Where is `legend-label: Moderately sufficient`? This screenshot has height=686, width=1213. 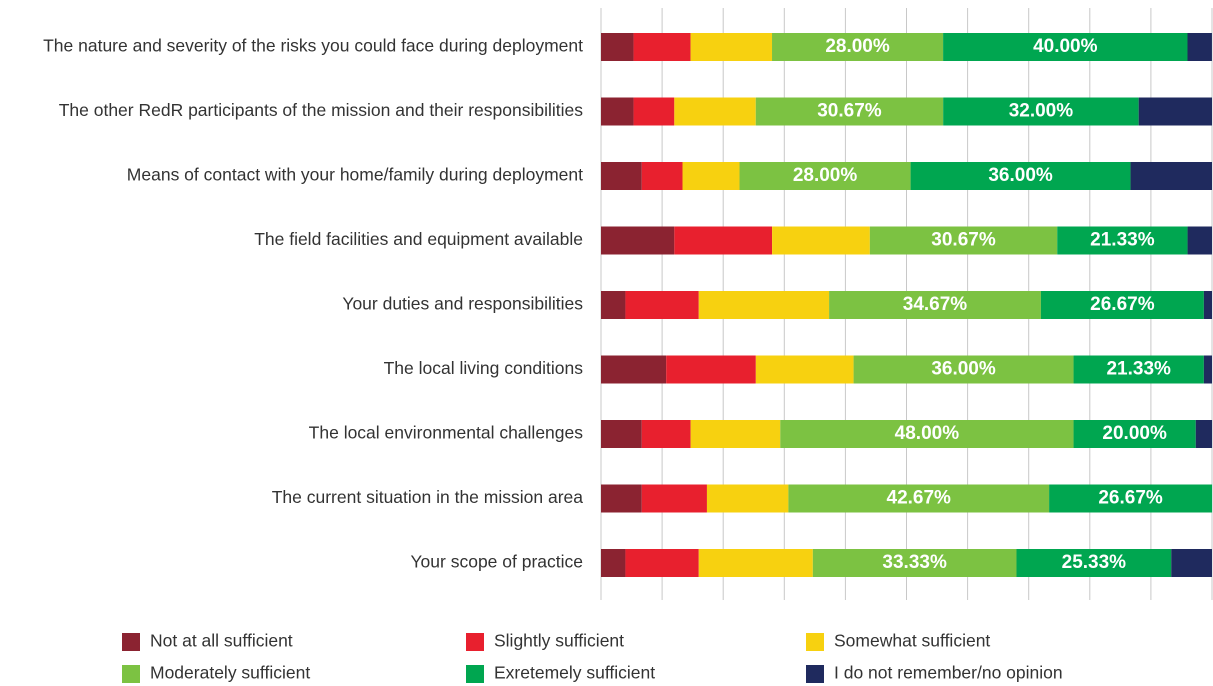 legend-label: Moderately sufficient is located at coordinates (230, 673).